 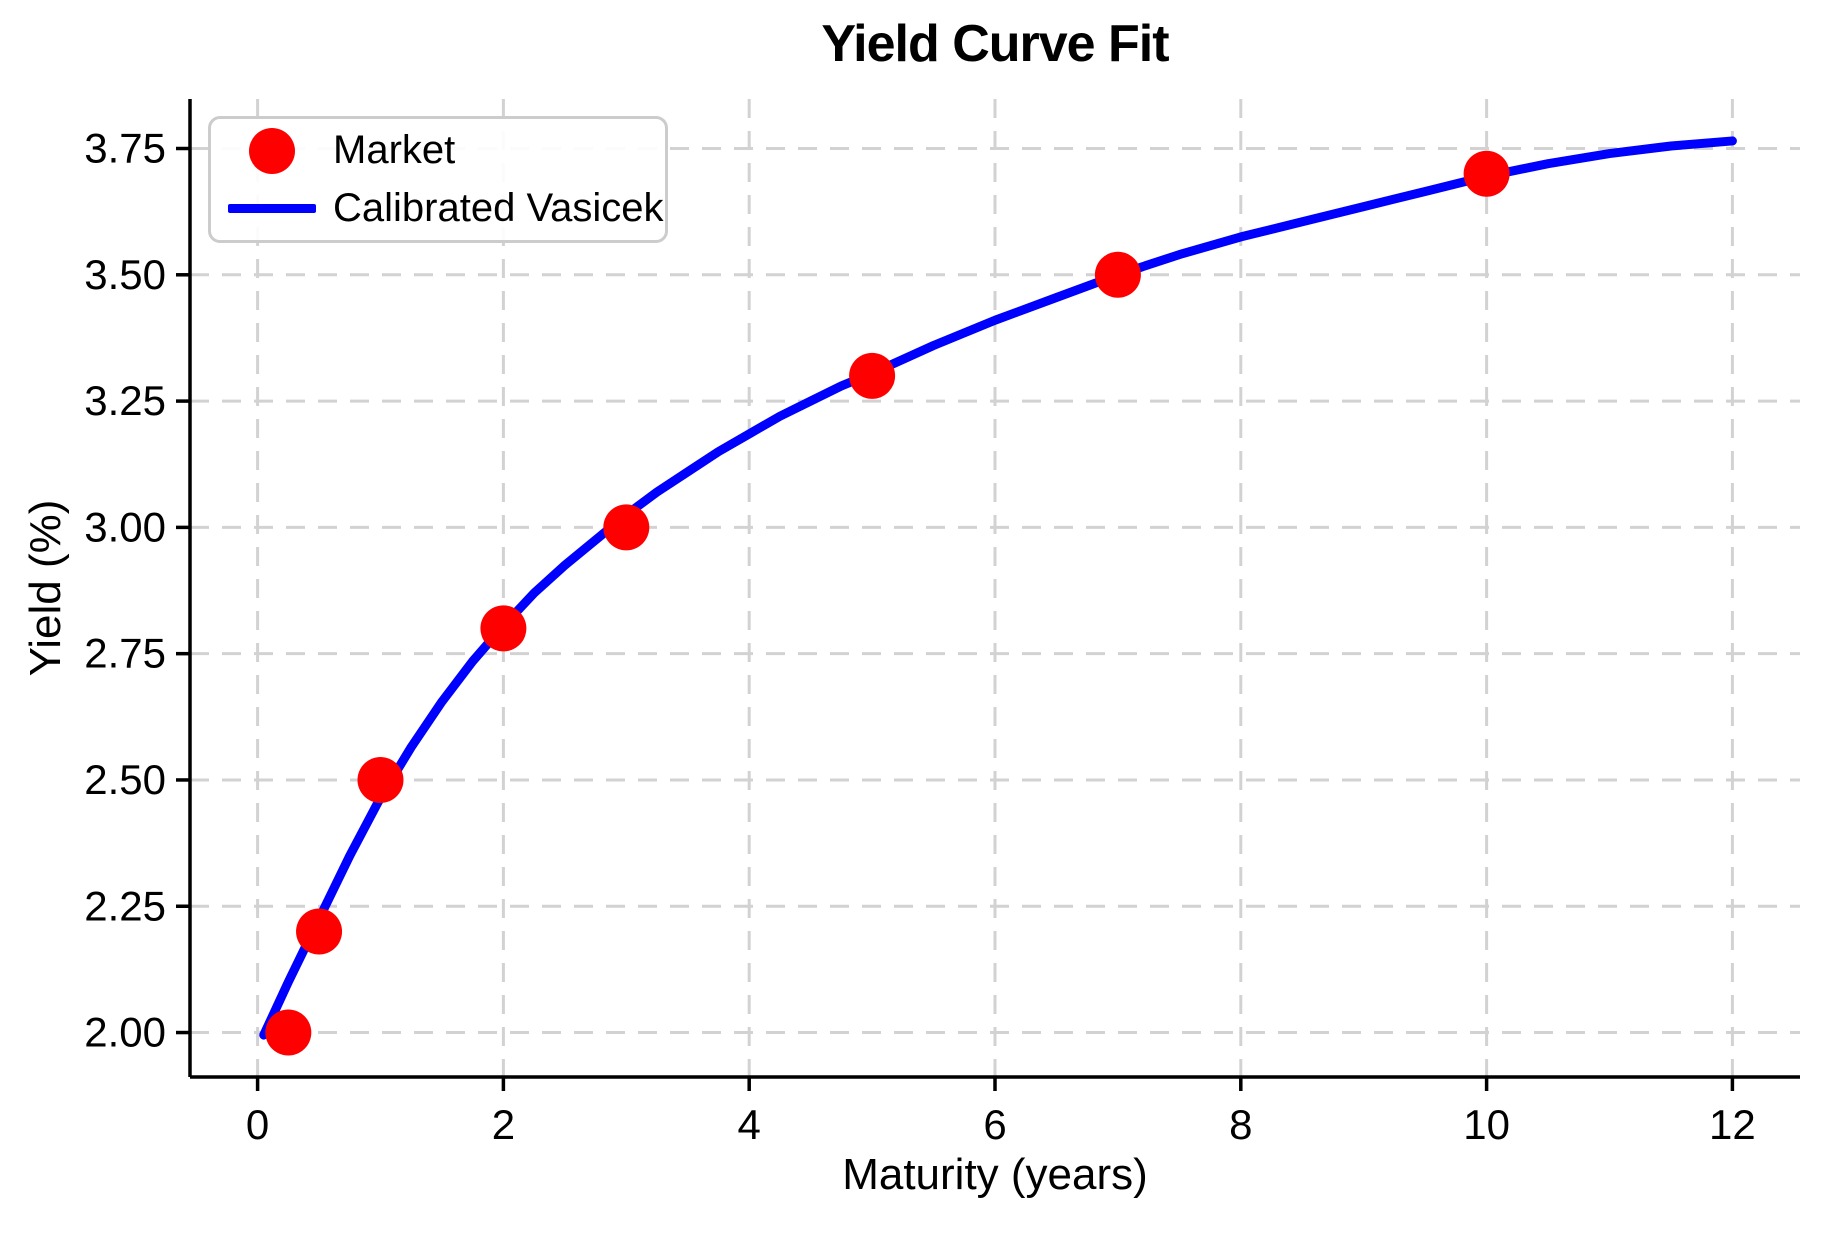 I want to click on legend-label-vasicek: Calibrated Vasicek, so click(x=498, y=208).